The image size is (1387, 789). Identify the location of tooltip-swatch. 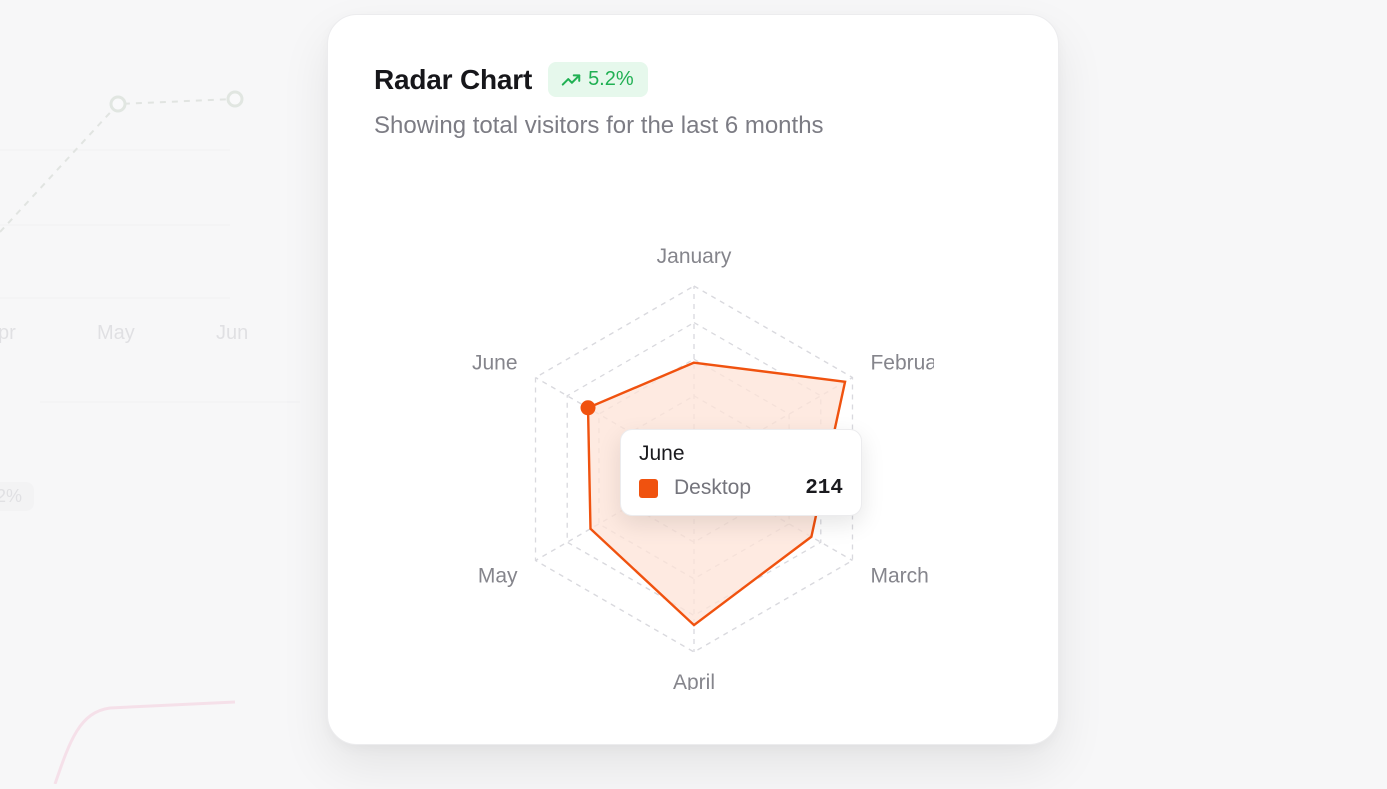
(648, 488).